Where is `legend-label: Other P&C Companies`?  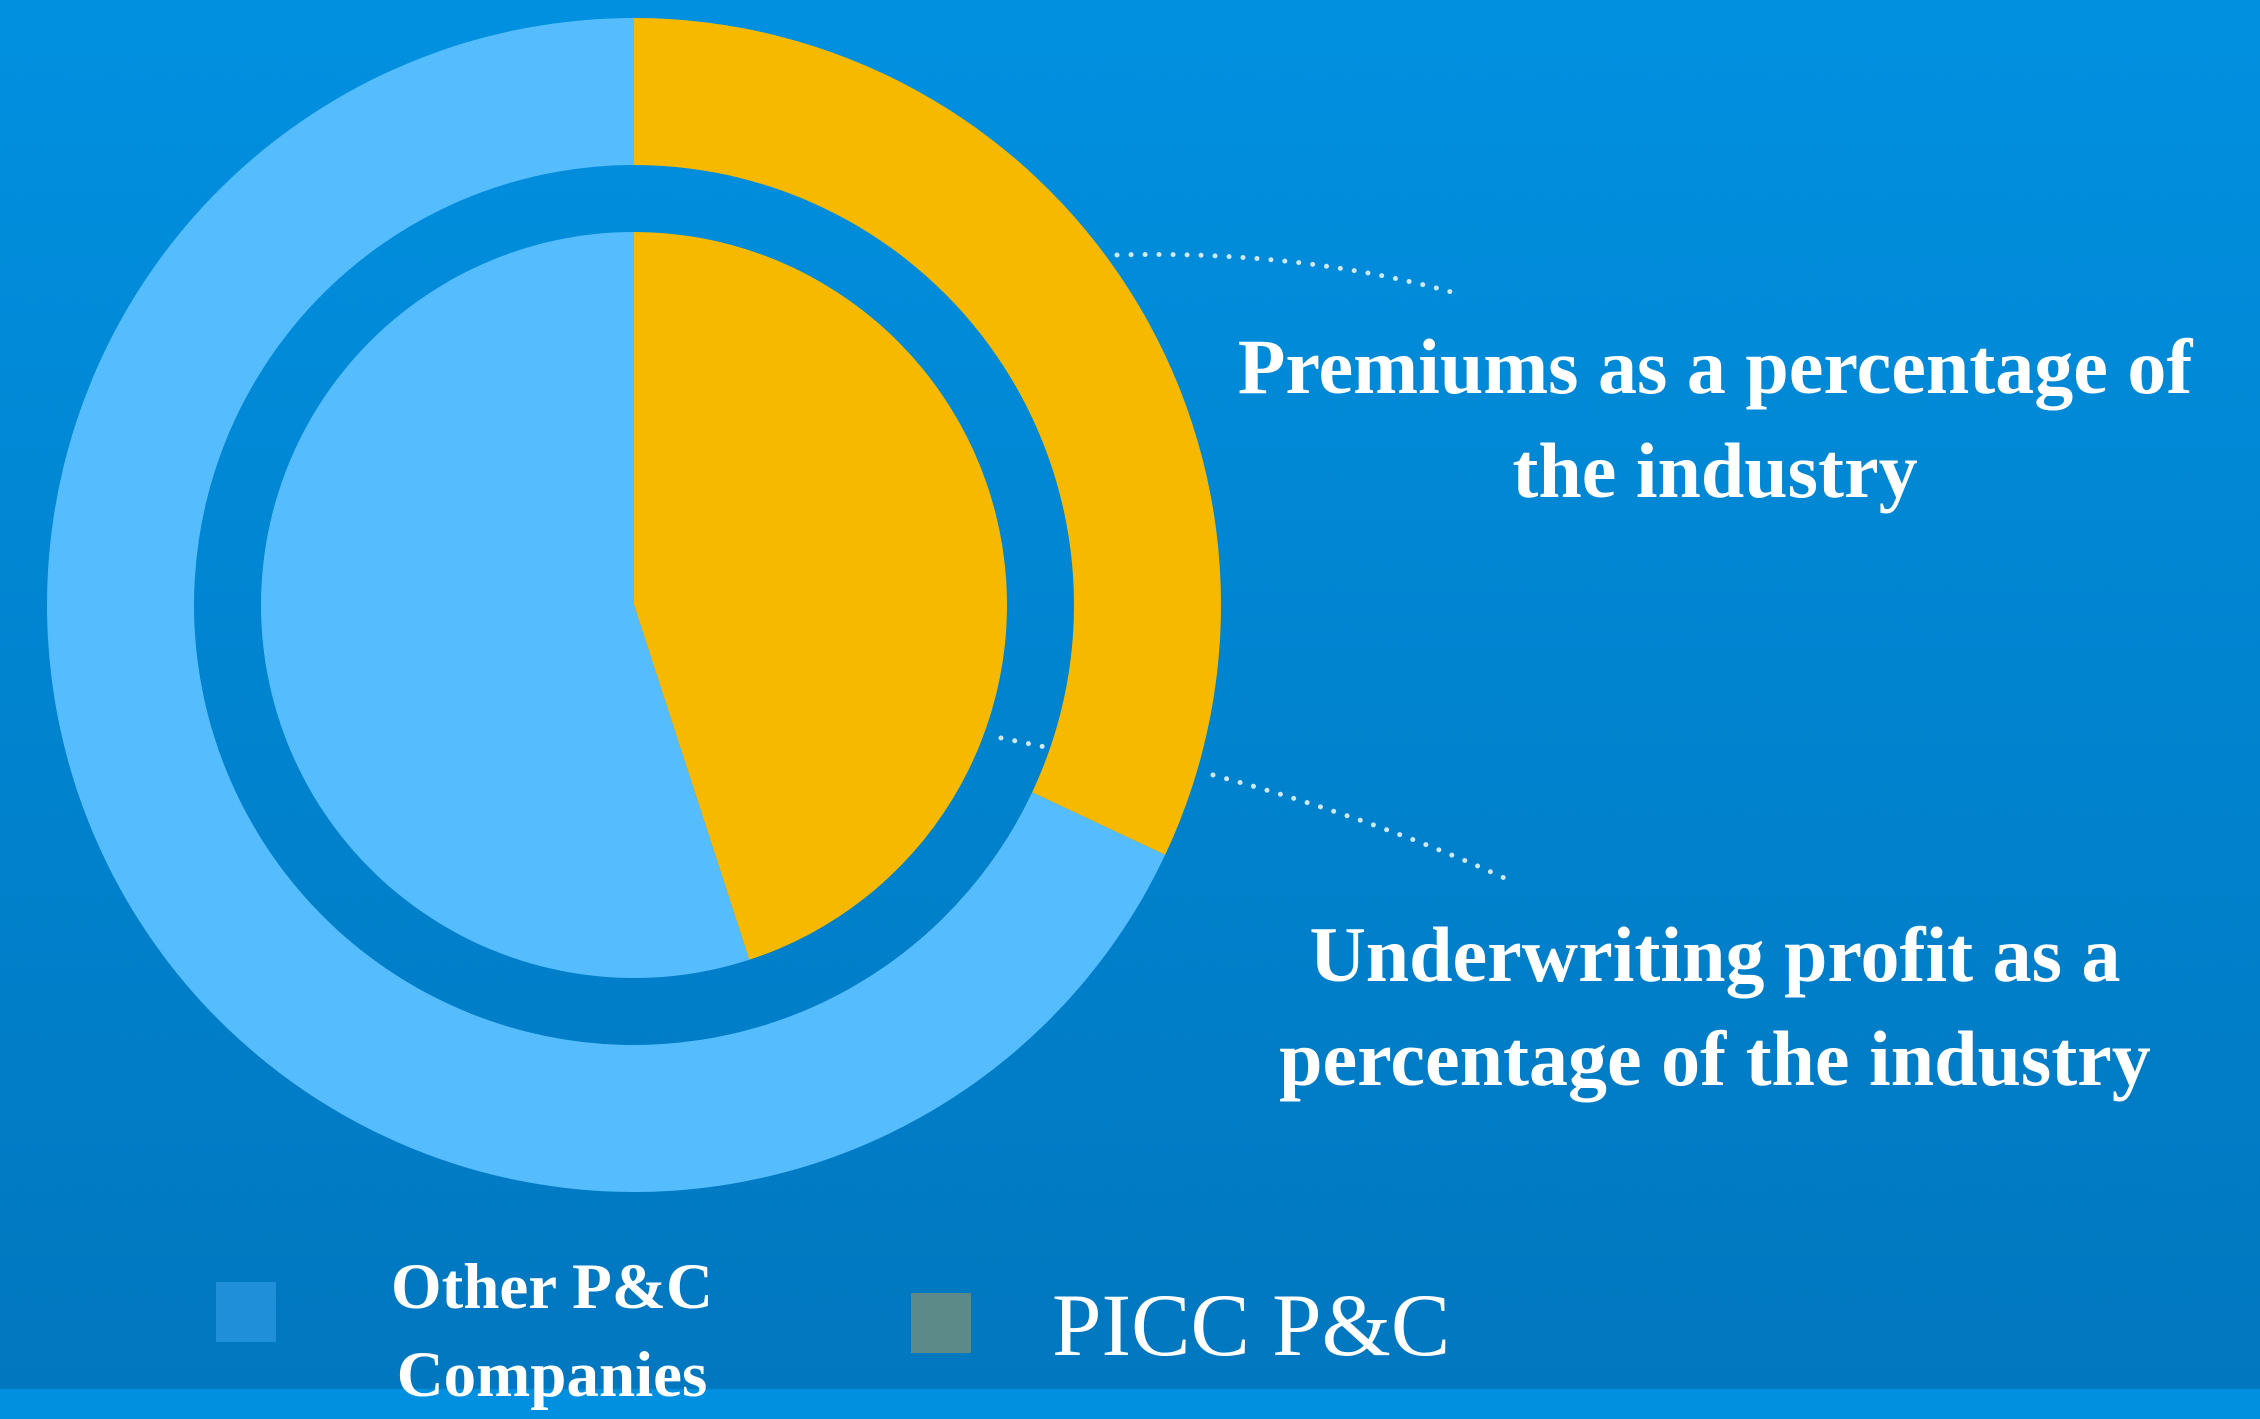
legend-label: Other P&C Companies is located at coordinates (552, 1331).